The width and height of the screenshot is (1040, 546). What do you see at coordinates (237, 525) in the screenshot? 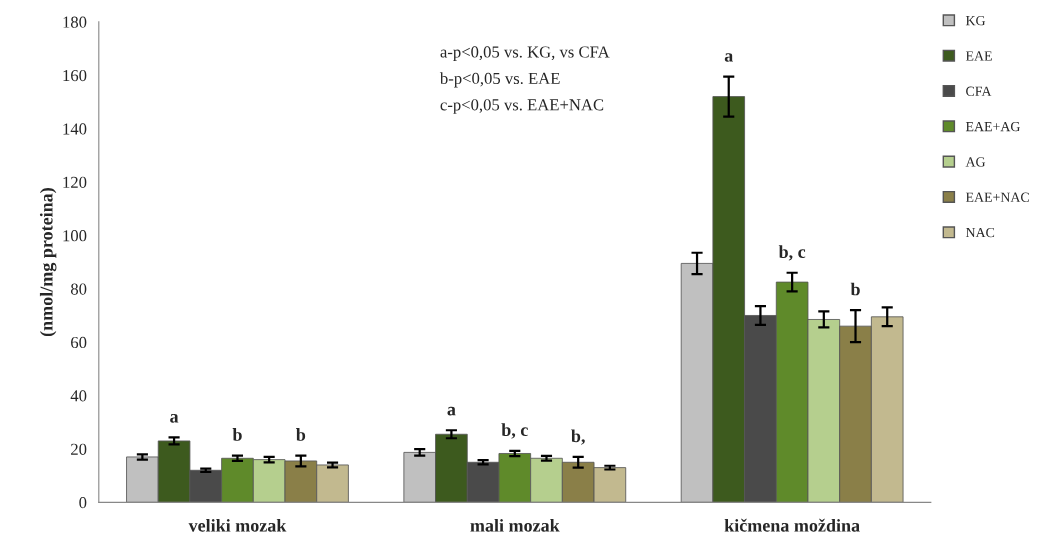
I see `x-tick-label: veliki mozak` at bounding box center [237, 525].